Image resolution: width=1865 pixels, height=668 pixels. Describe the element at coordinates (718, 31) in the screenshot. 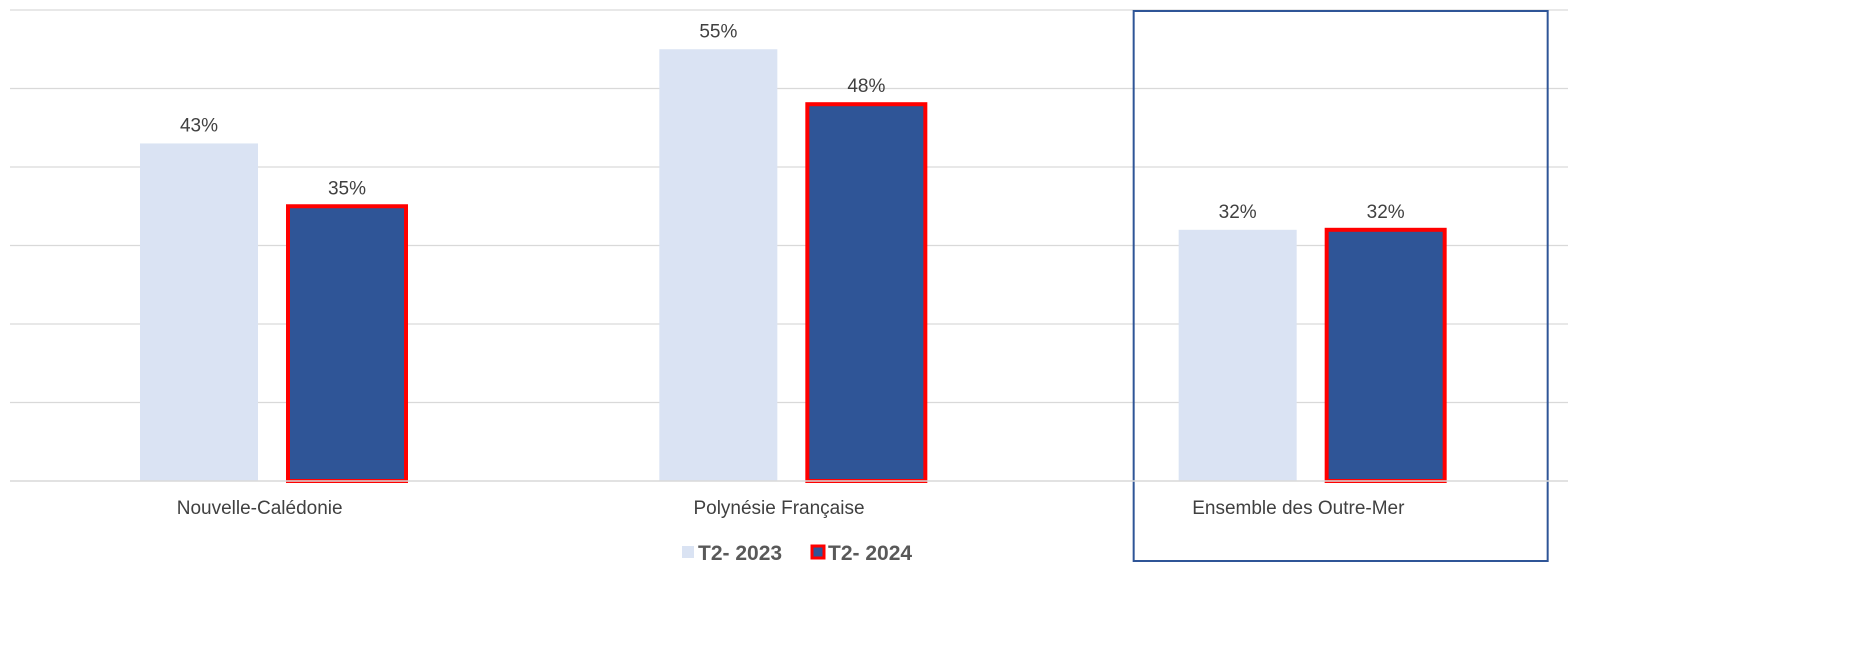

I see `data-label: 55%` at that location.